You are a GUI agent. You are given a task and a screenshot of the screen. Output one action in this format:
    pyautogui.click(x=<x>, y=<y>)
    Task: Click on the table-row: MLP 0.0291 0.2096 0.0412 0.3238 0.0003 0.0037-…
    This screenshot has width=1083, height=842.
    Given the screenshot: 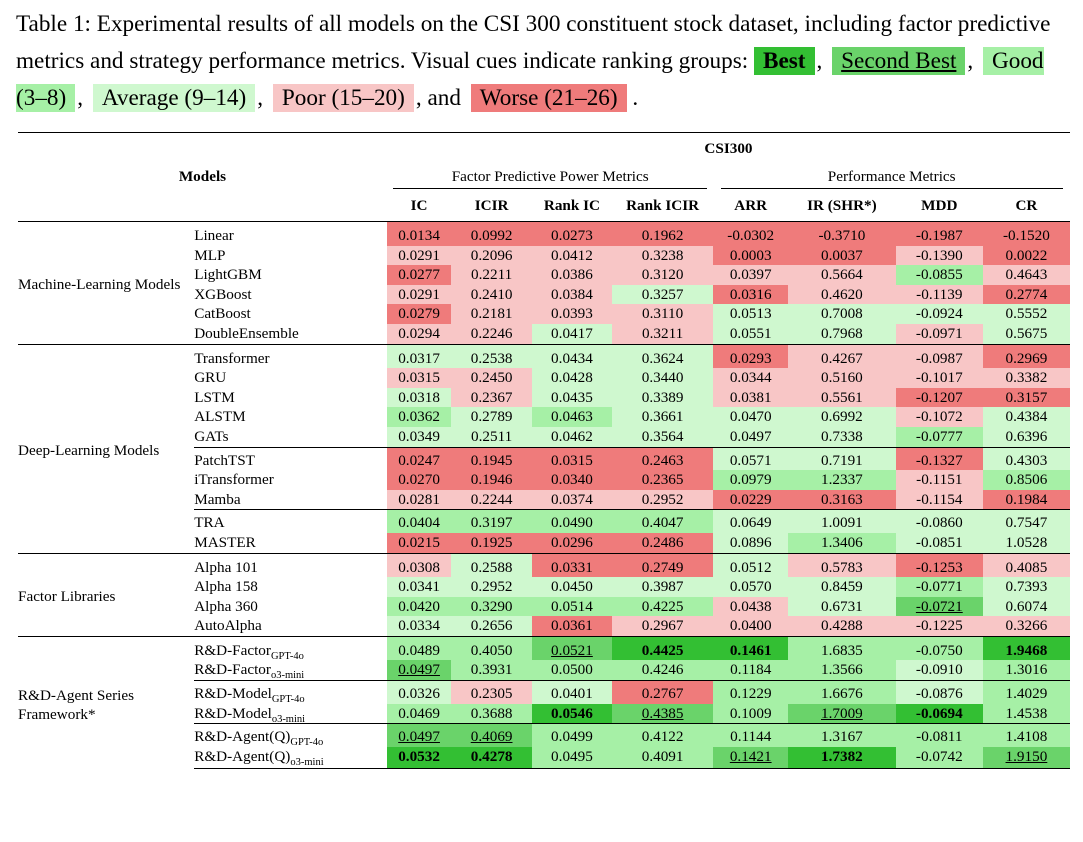 What is the action you would take?
    pyautogui.click(x=544, y=255)
    